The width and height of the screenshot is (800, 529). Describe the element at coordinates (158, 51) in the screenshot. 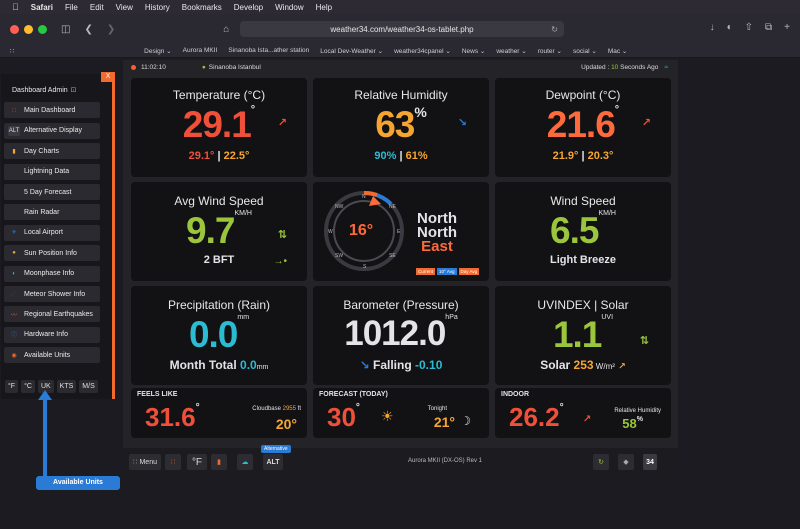

I see `fav-design: Design ⌄` at that location.